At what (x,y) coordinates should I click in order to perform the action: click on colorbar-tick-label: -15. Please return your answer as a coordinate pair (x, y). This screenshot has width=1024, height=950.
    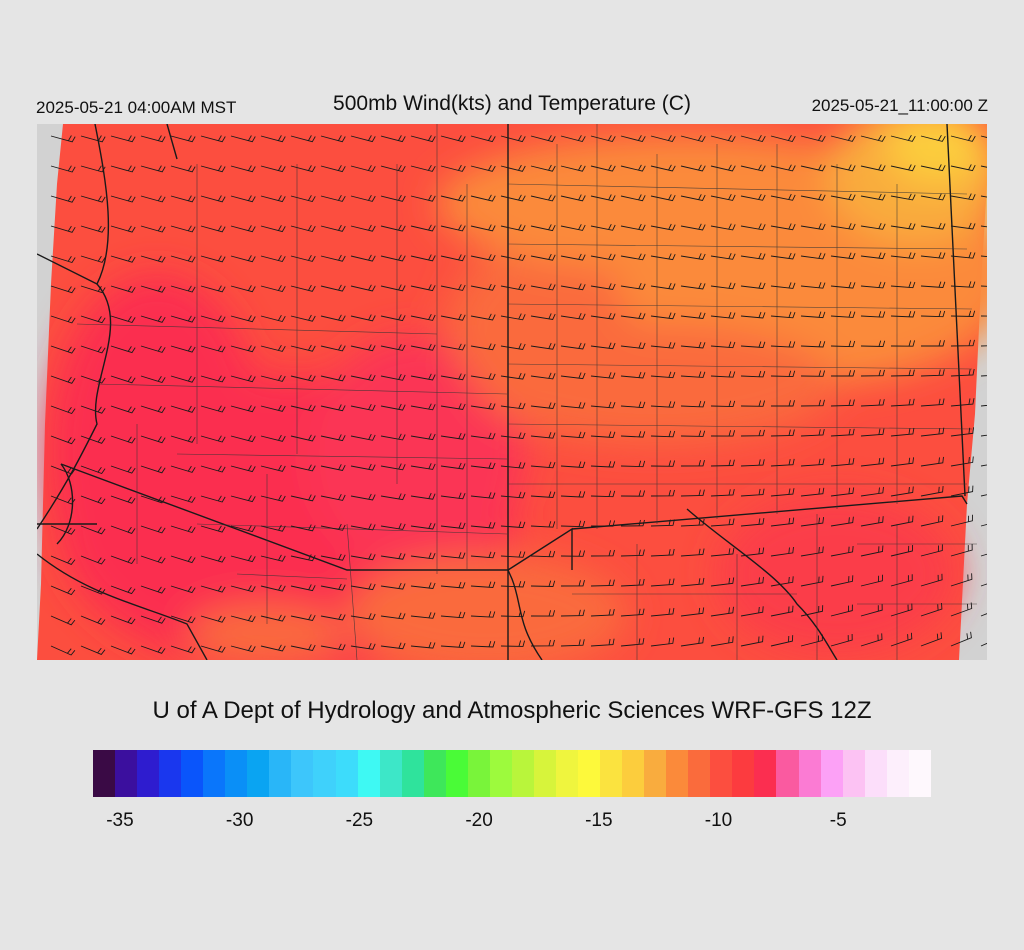
    Looking at the image, I should click on (599, 820).